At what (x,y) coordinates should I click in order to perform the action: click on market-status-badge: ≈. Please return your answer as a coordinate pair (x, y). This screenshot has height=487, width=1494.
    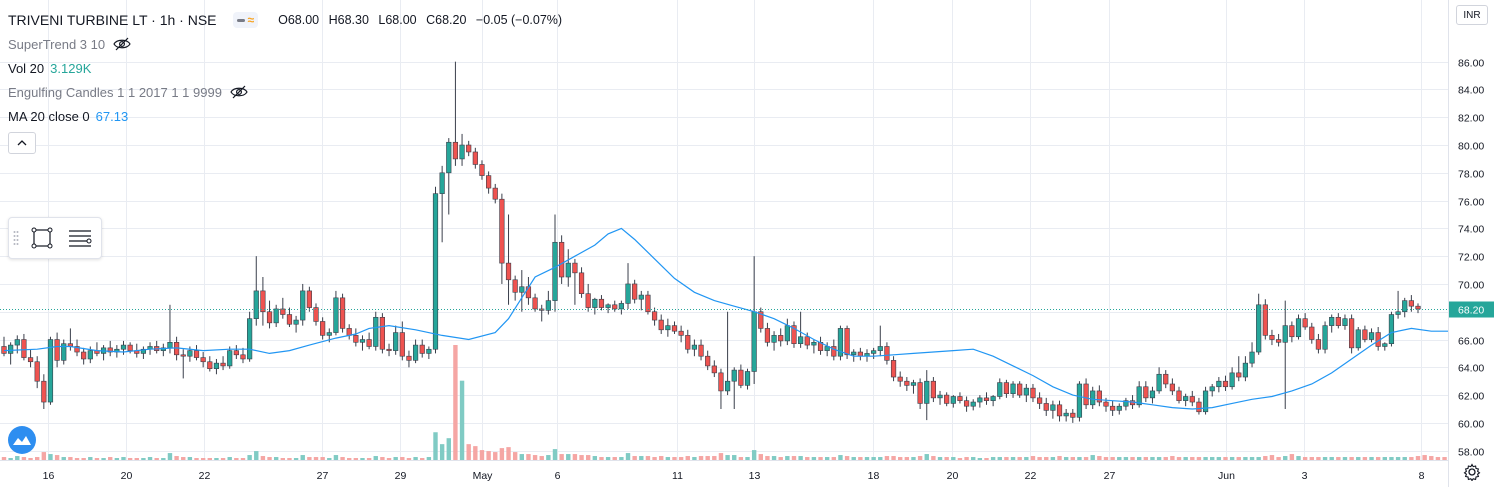
    Looking at the image, I should click on (245, 20).